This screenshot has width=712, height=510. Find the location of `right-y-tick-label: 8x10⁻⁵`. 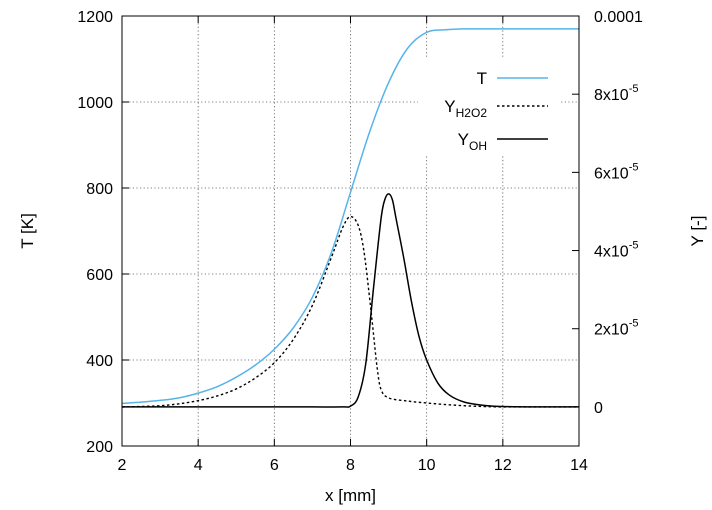

right-y-tick-label: 8x10⁻⁵ is located at coordinates (616, 93).